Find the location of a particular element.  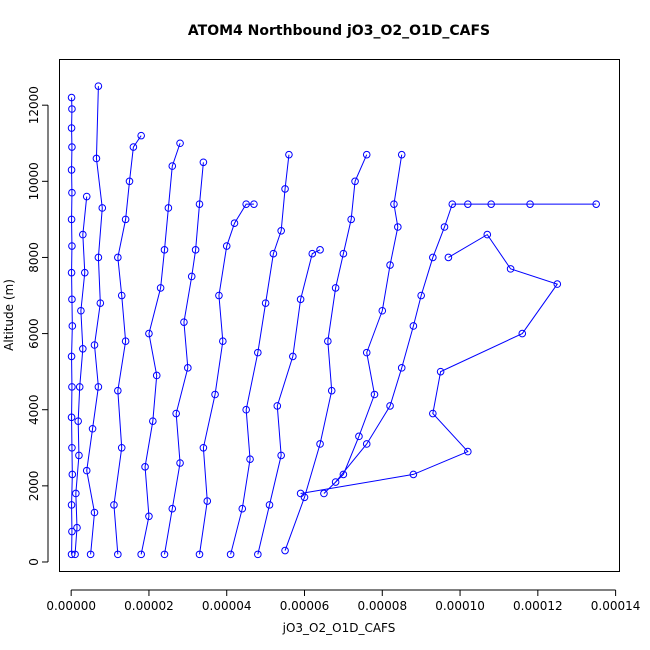

x-tick-label: 0.00002 is located at coordinates (149, 606).